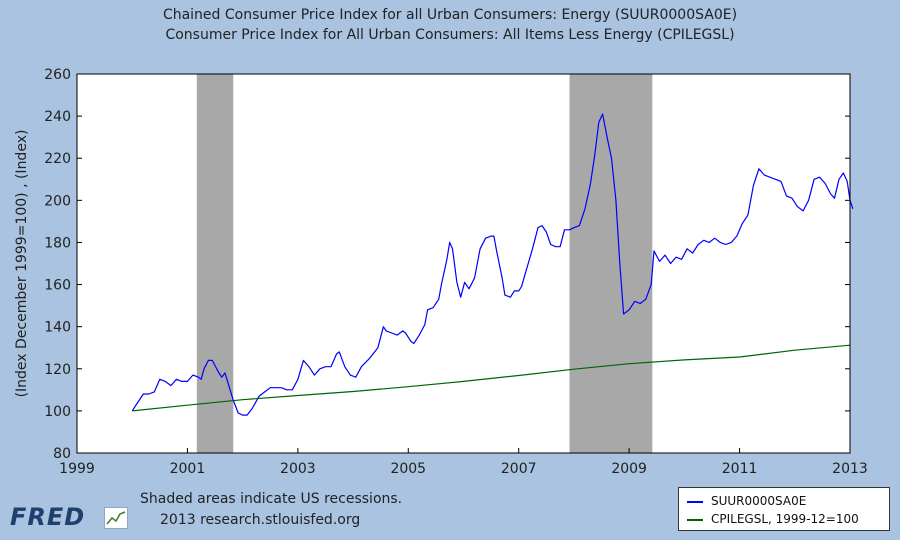 Image resolution: width=900 pixels, height=540 pixels. I want to click on y-tick-label-140: 140, so click(57, 328).